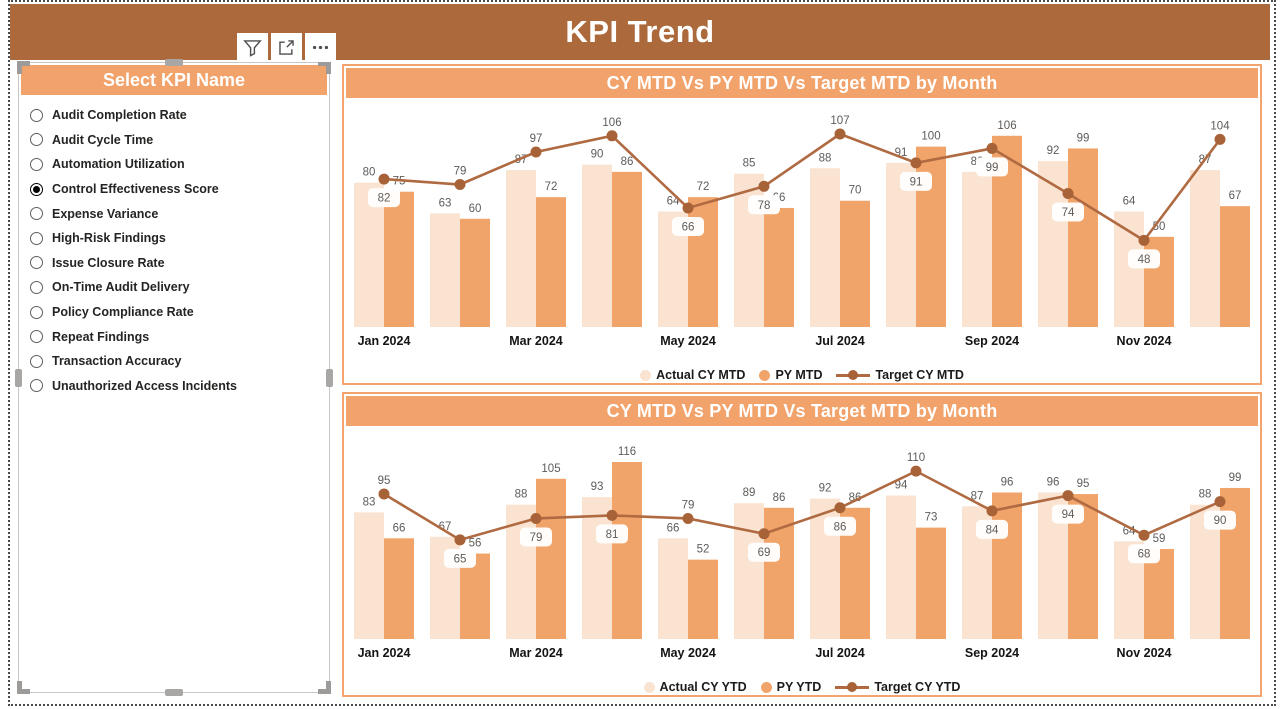  Describe the element at coordinates (1053, 483) in the screenshot. I see `bar-label: 96` at that location.